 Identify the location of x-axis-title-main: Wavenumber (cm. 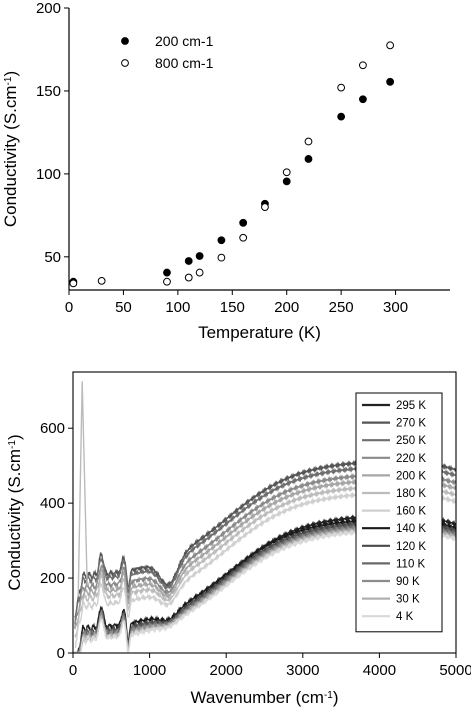
(257, 697).